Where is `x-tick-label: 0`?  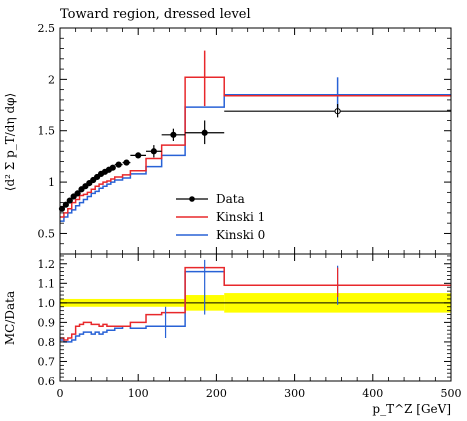 x-tick-label: 0 is located at coordinates (60, 393).